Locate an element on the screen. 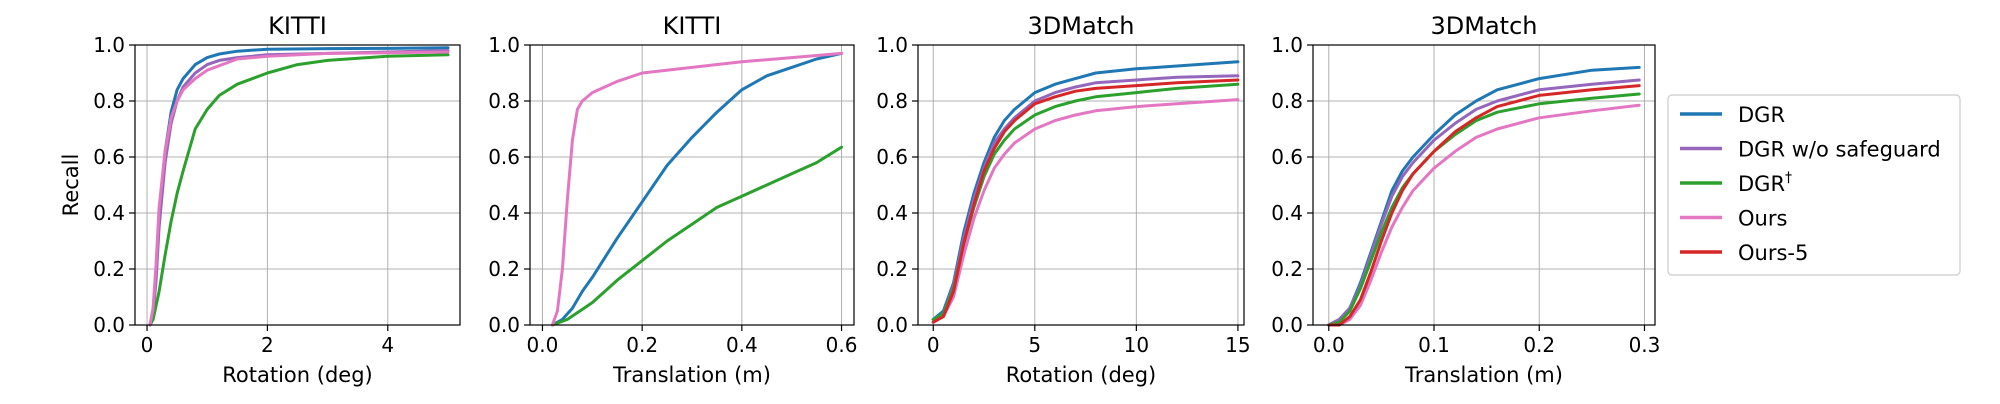 The height and width of the screenshot is (404, 2000). legend-label: Ours-5 is located at coordinates (1773, 253).